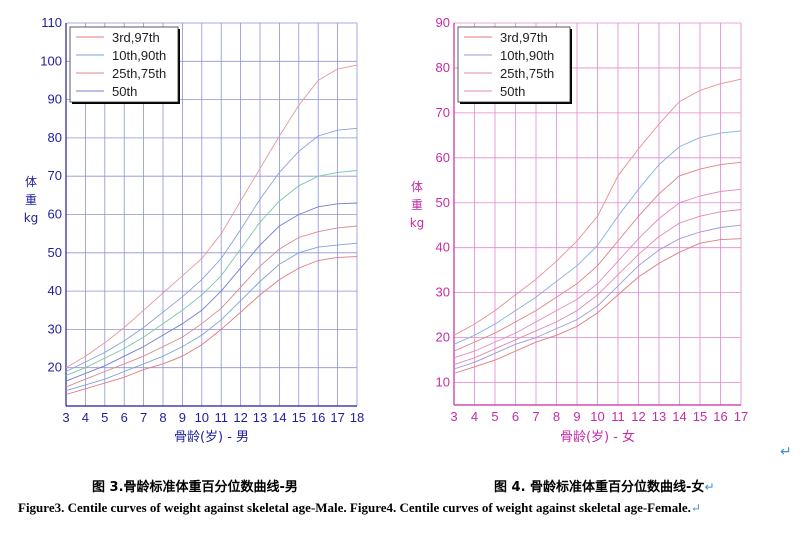 The width and height of the screenshot is (803, 535). I want to click on female-caption-text: 图 4. 骨龄标准体重百分位数曲线-女, so click(599, 487).